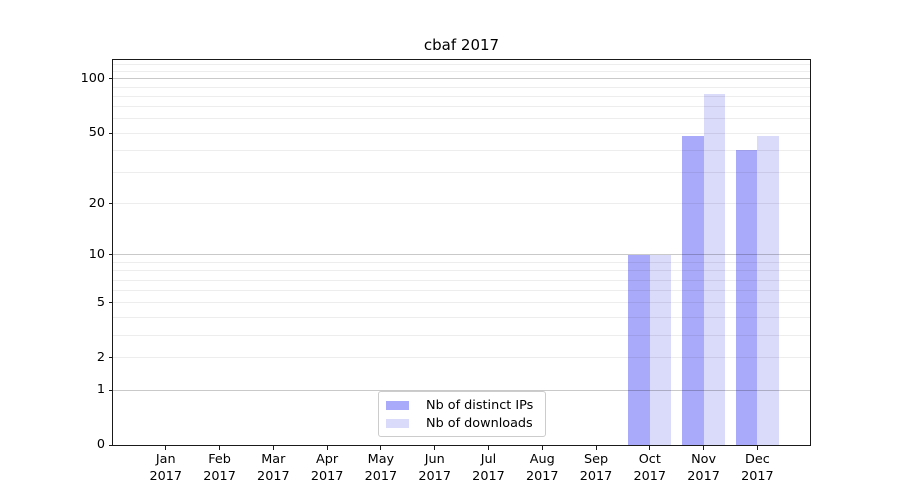 This screenshot has height=500, width=900. I want to click on y-tick-label: 0, so click(100, 444).